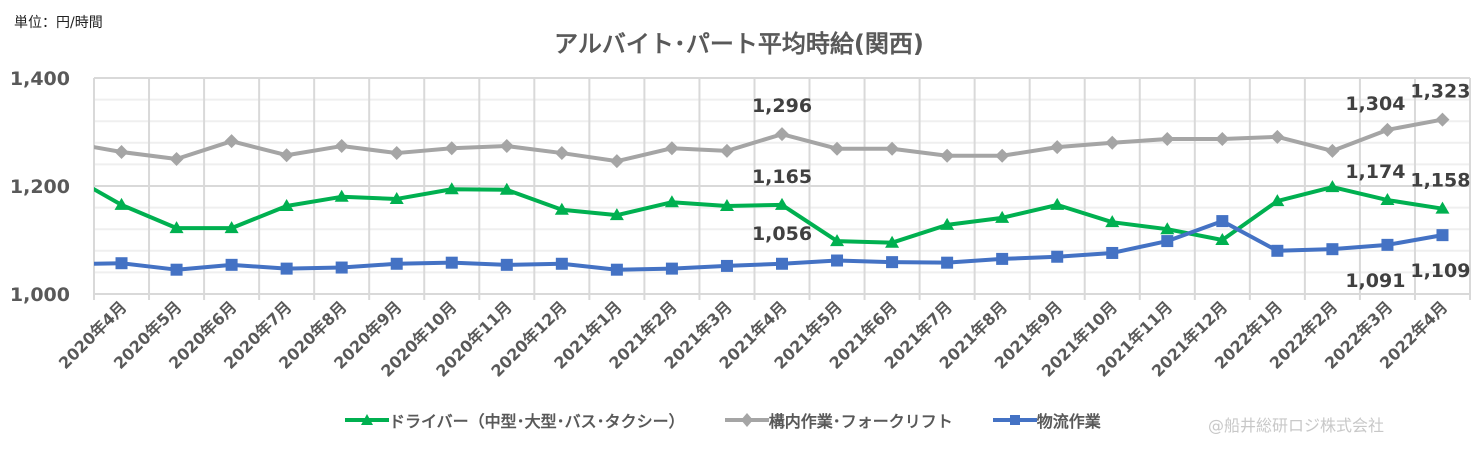 Image resolution: width=1478 pixels, height=452 pixels. I want to click on data-label: 1,109, so click(1440, 271).